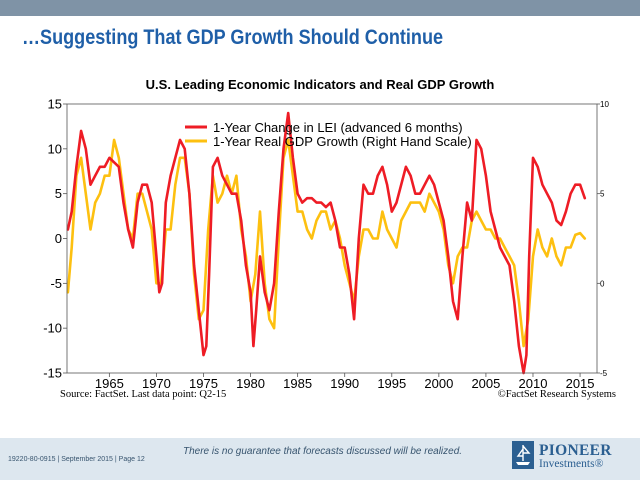 This screenshot has width=640, height=480. Describe the element at coordinates (55, 148) in the screenshot. I see `y-left-tick-label: 10` at that location.